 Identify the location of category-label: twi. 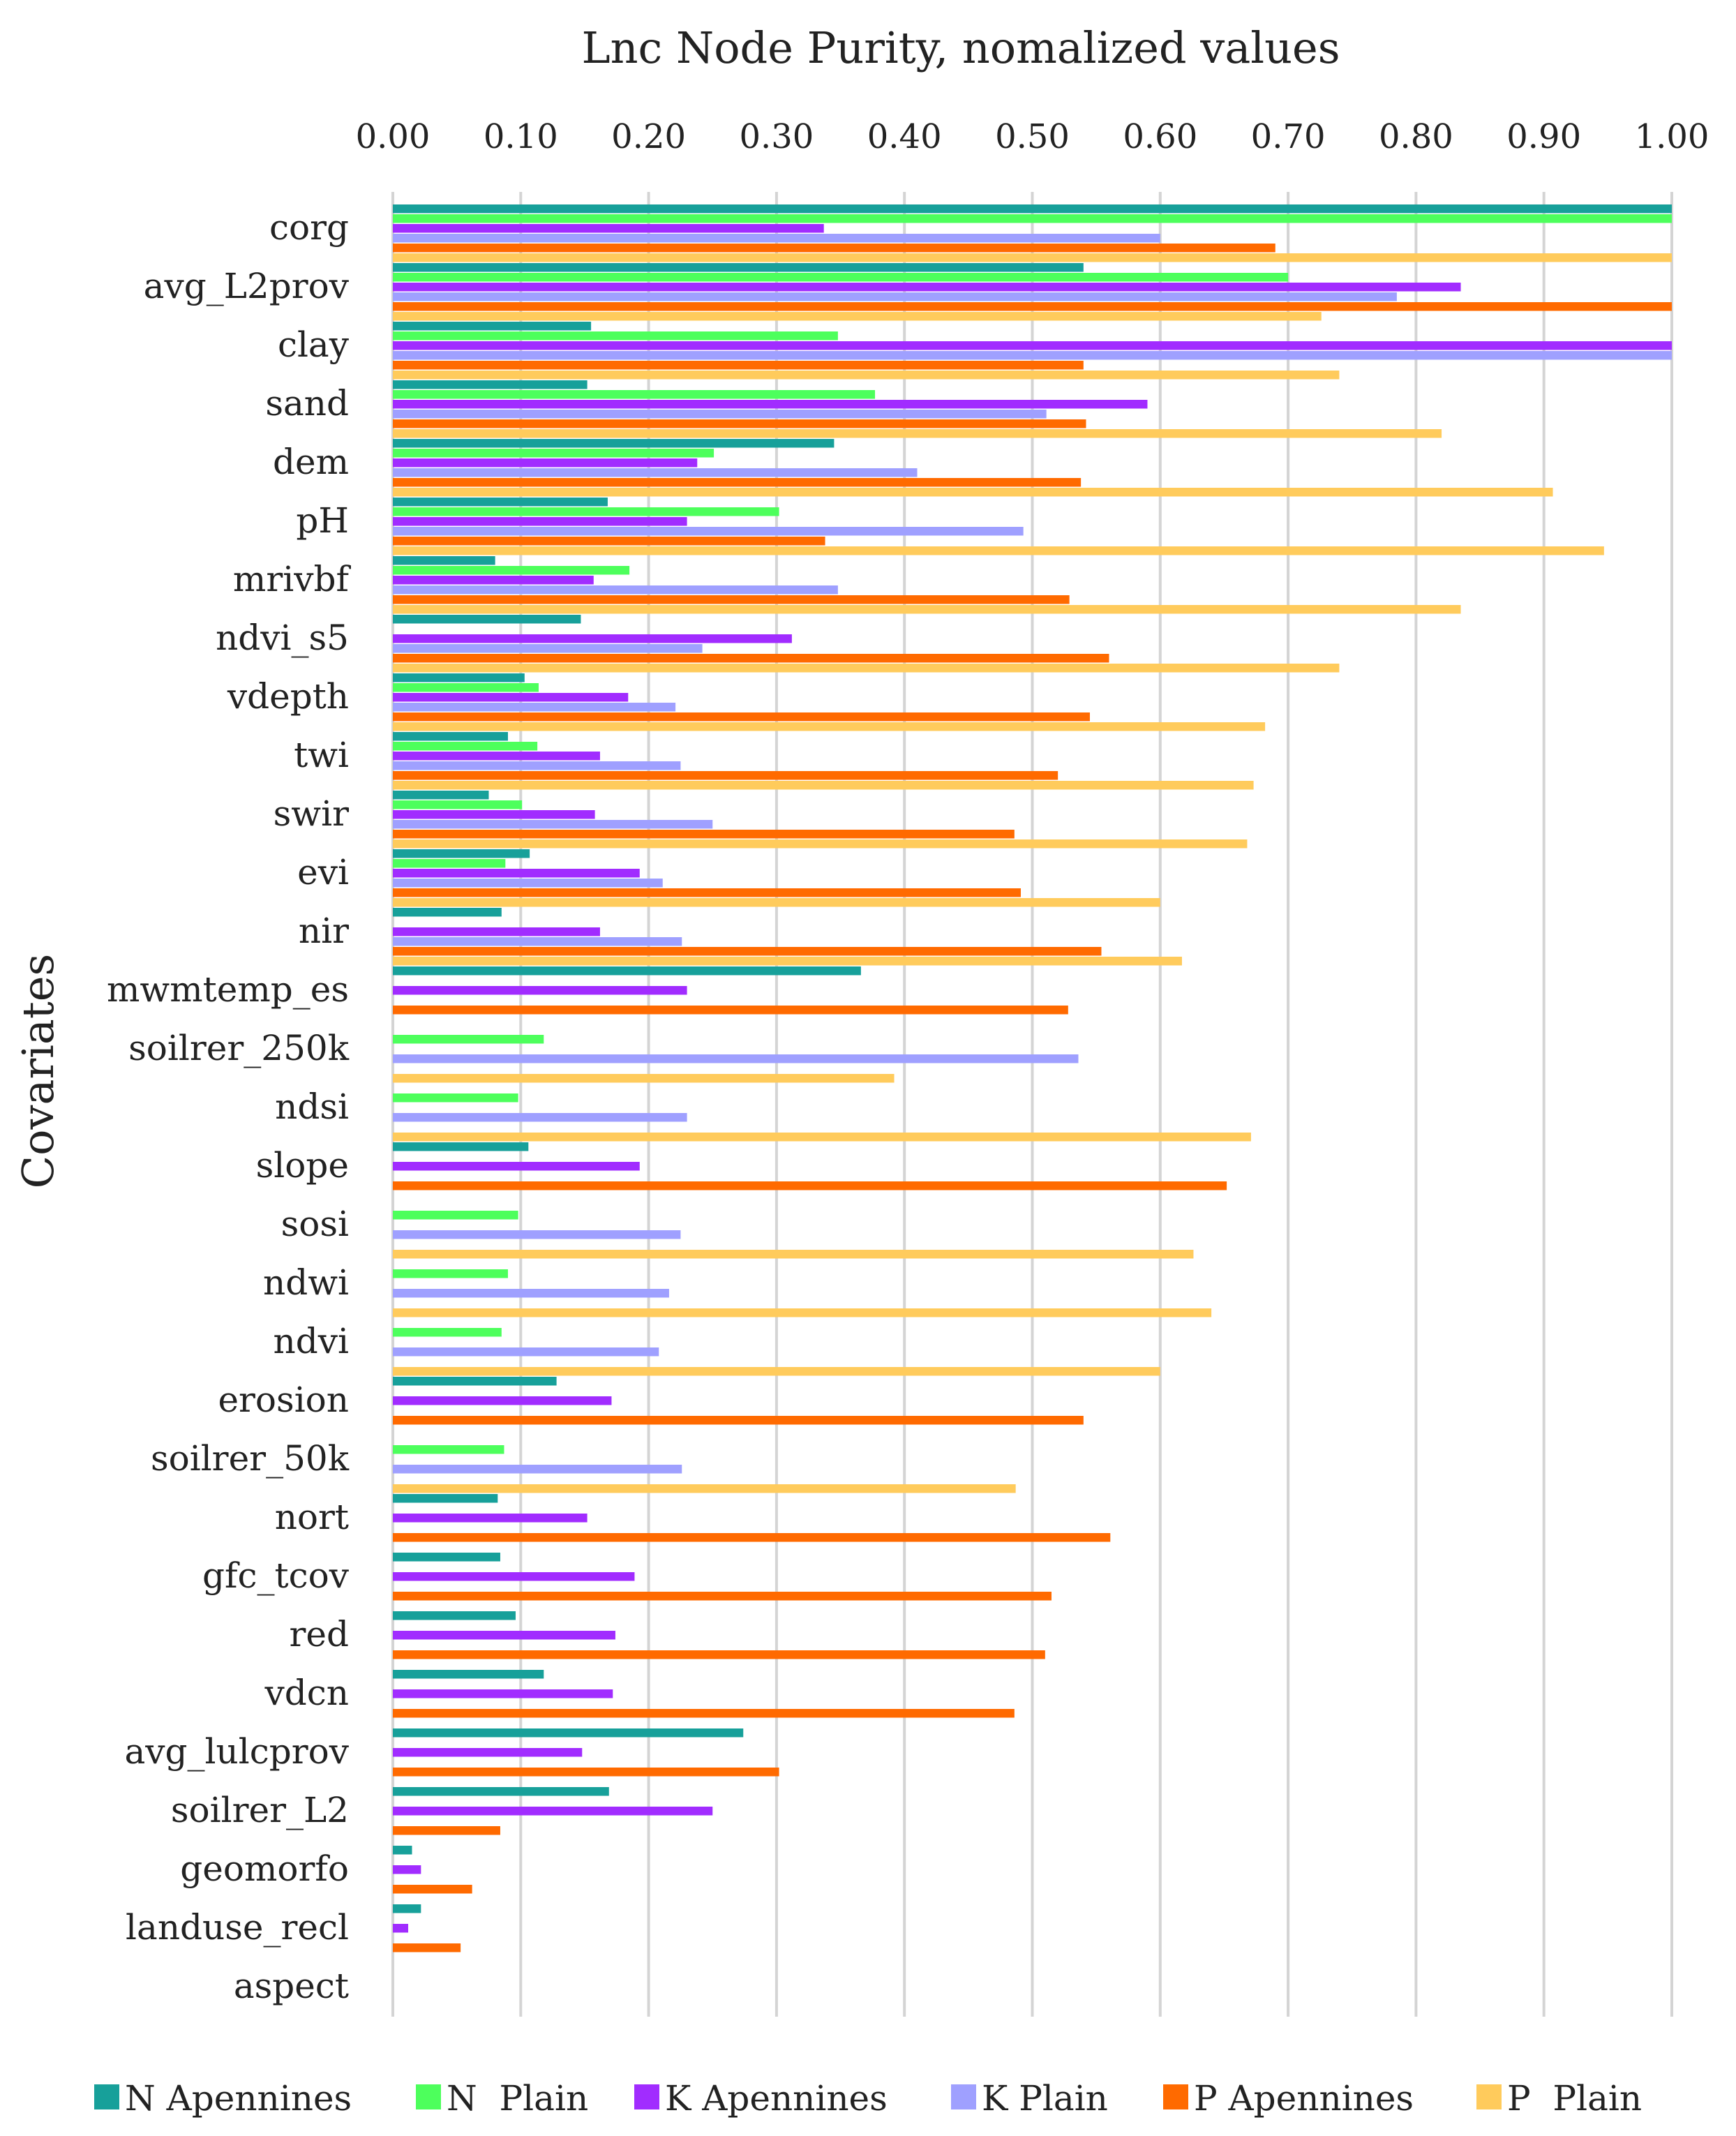
(321, 755).